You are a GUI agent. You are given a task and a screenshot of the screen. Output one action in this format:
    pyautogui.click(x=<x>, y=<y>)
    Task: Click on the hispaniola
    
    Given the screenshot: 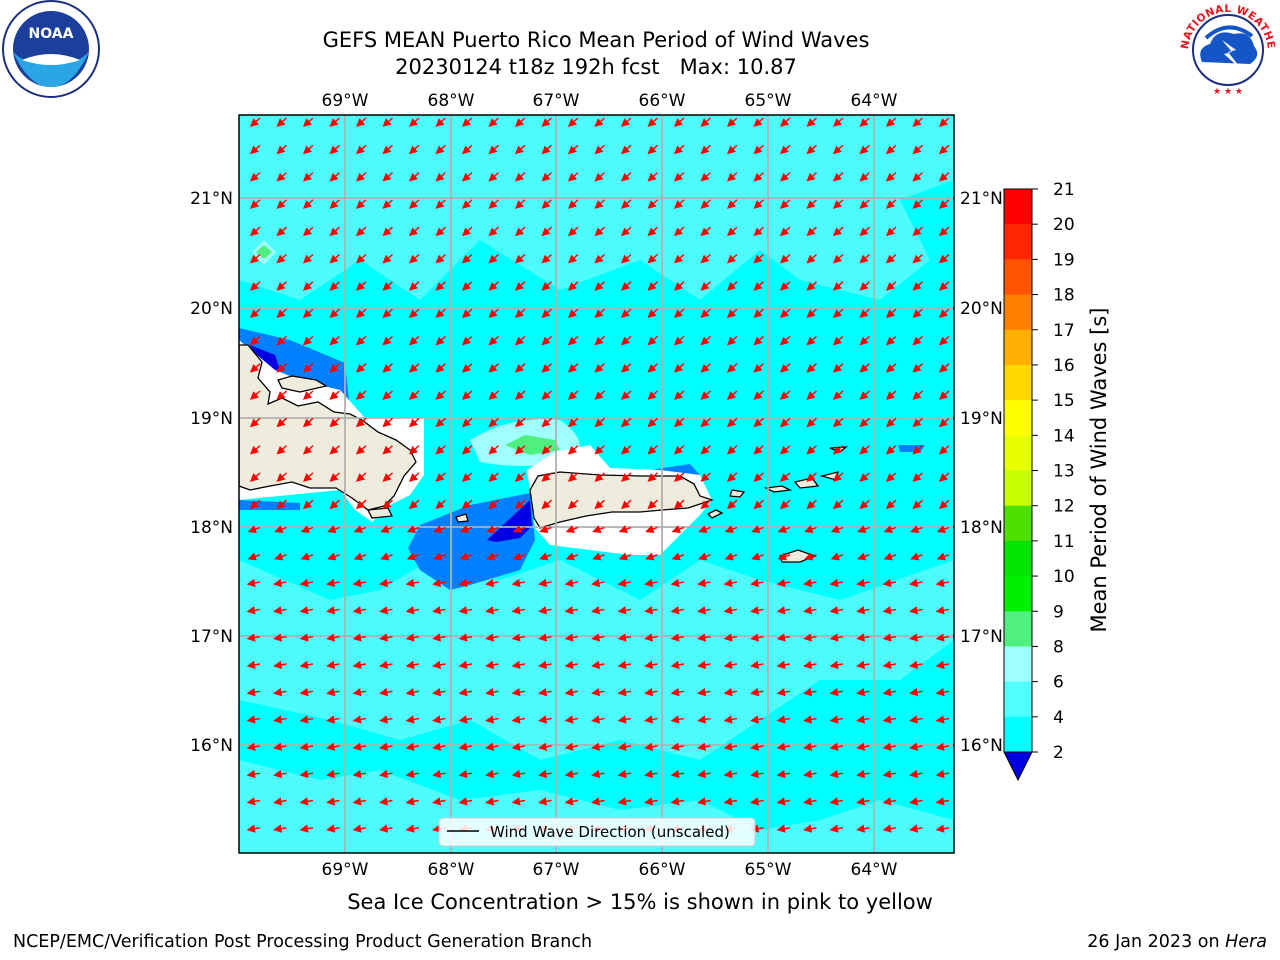 What is the action you would take?
    pyautogui.click(x=328, y=427)
    